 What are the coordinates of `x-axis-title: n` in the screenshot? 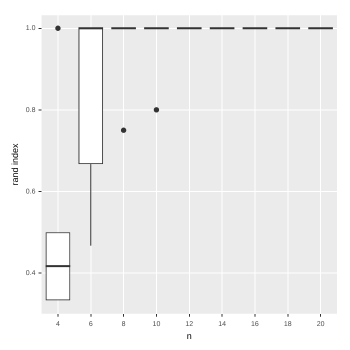 It's located at (189, 336).